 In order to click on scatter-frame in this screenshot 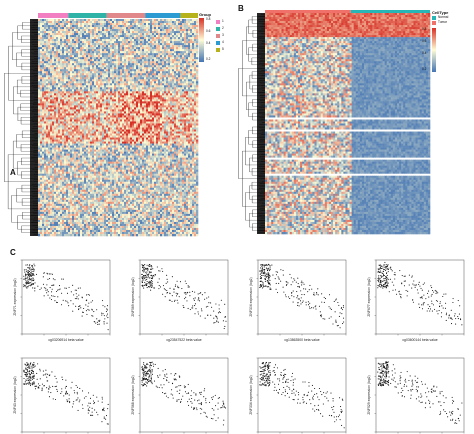, I will do `click(302, 297)`.